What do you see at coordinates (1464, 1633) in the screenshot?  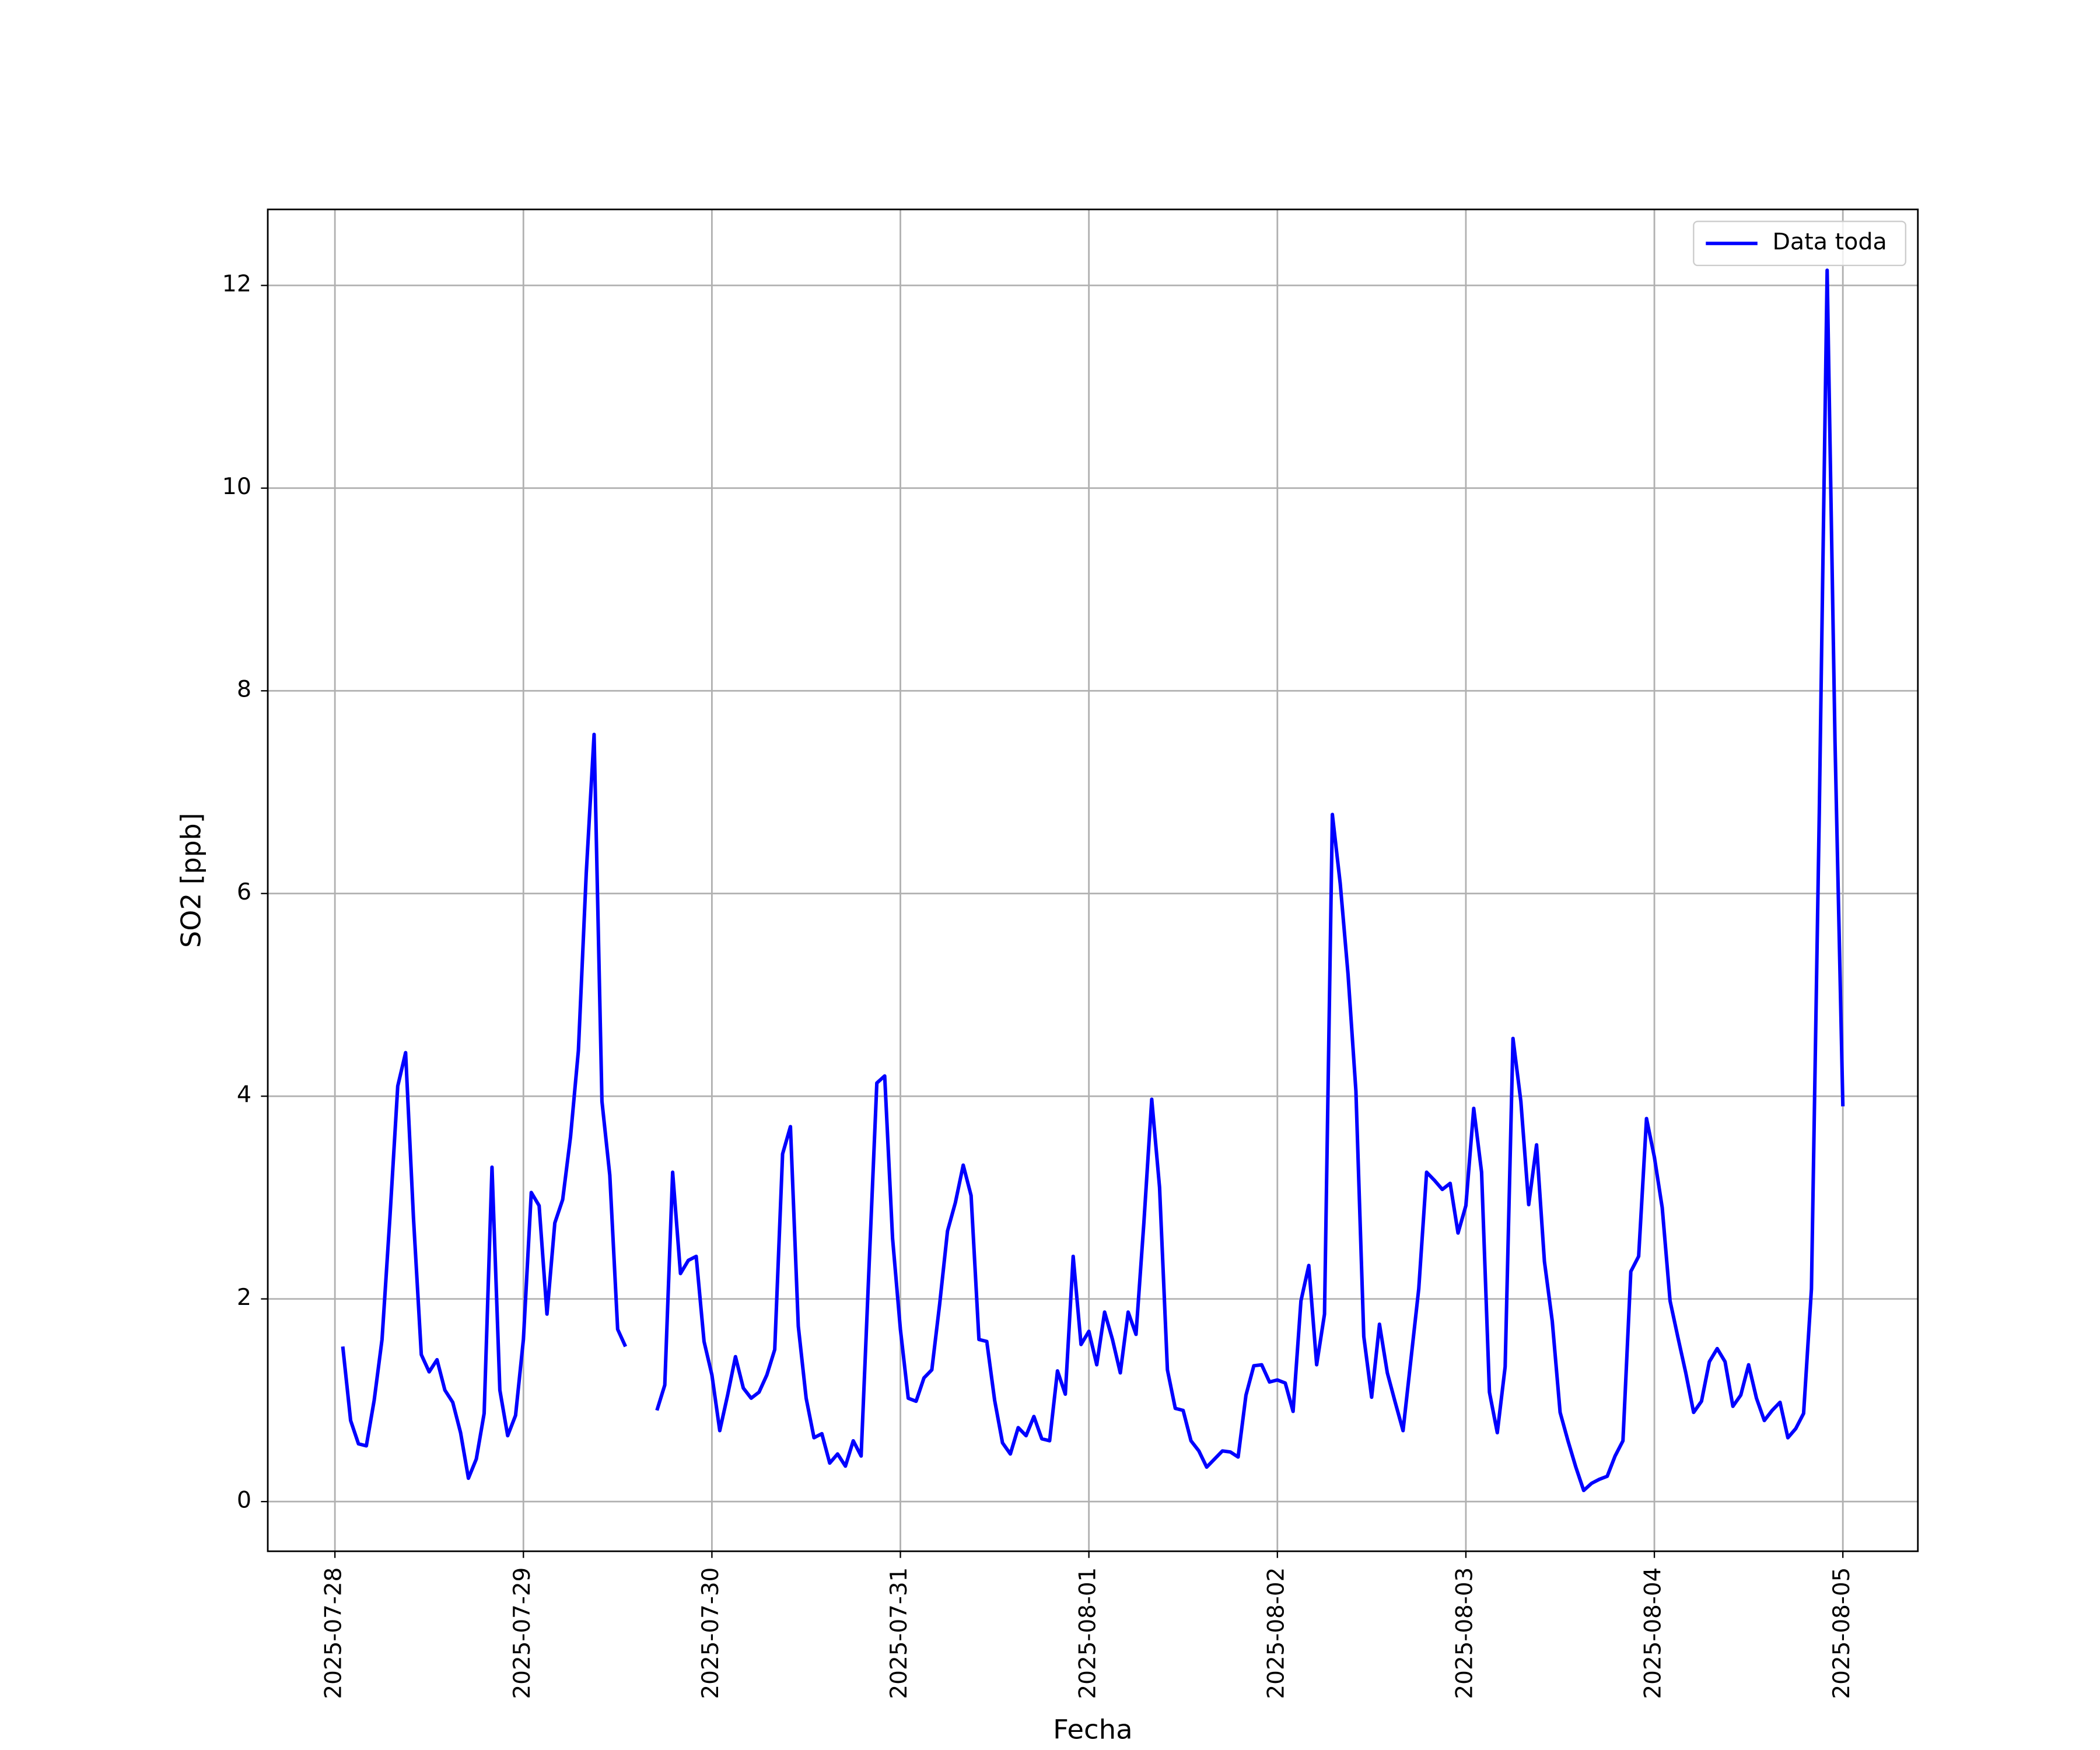 I see `x-tick-label: 2025-08-03` at bounding box center [1464, 1633].